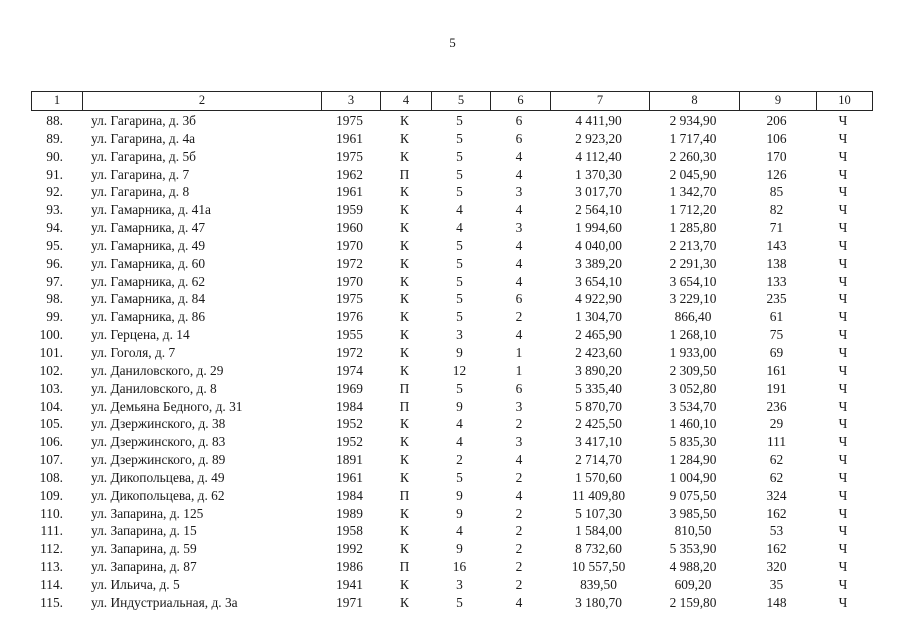 The image size is (905, 640). What do you see at coordinates (154, 388) in the screenshot?
I see `address: ул. Даниловского, д. 8` at bounding box center [154, 388].